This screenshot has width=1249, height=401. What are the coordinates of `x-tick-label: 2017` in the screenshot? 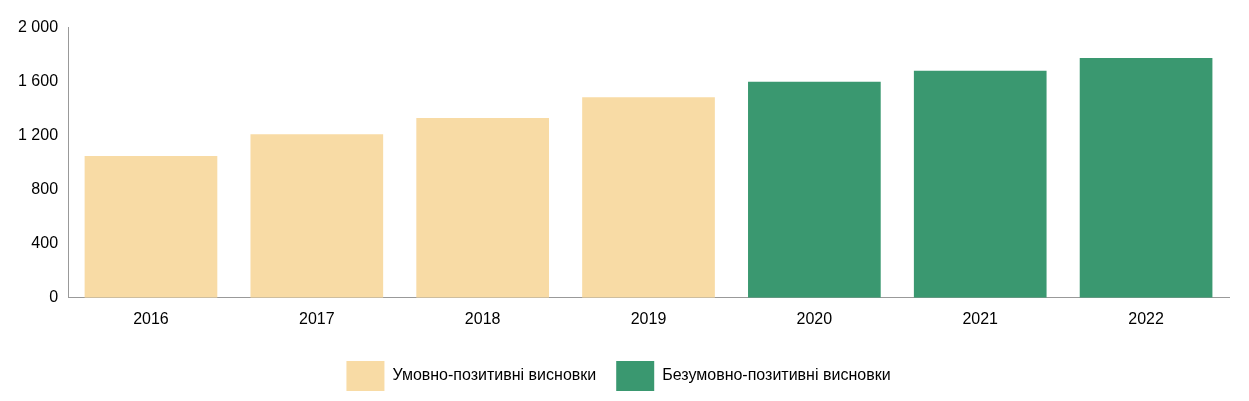 It's located at (317, 318).